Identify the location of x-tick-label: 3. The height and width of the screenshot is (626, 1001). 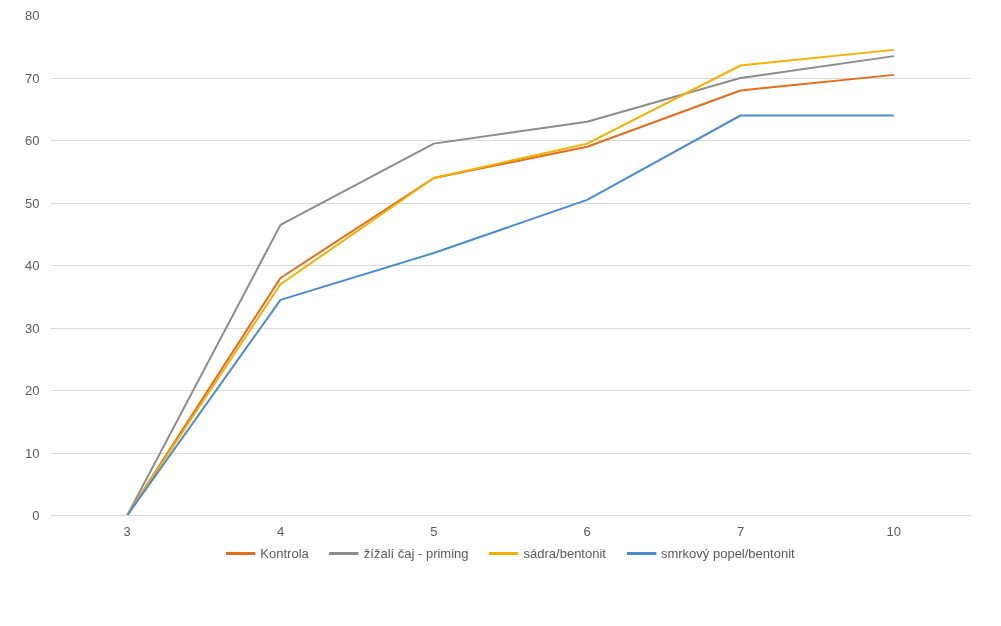
(127, 531).